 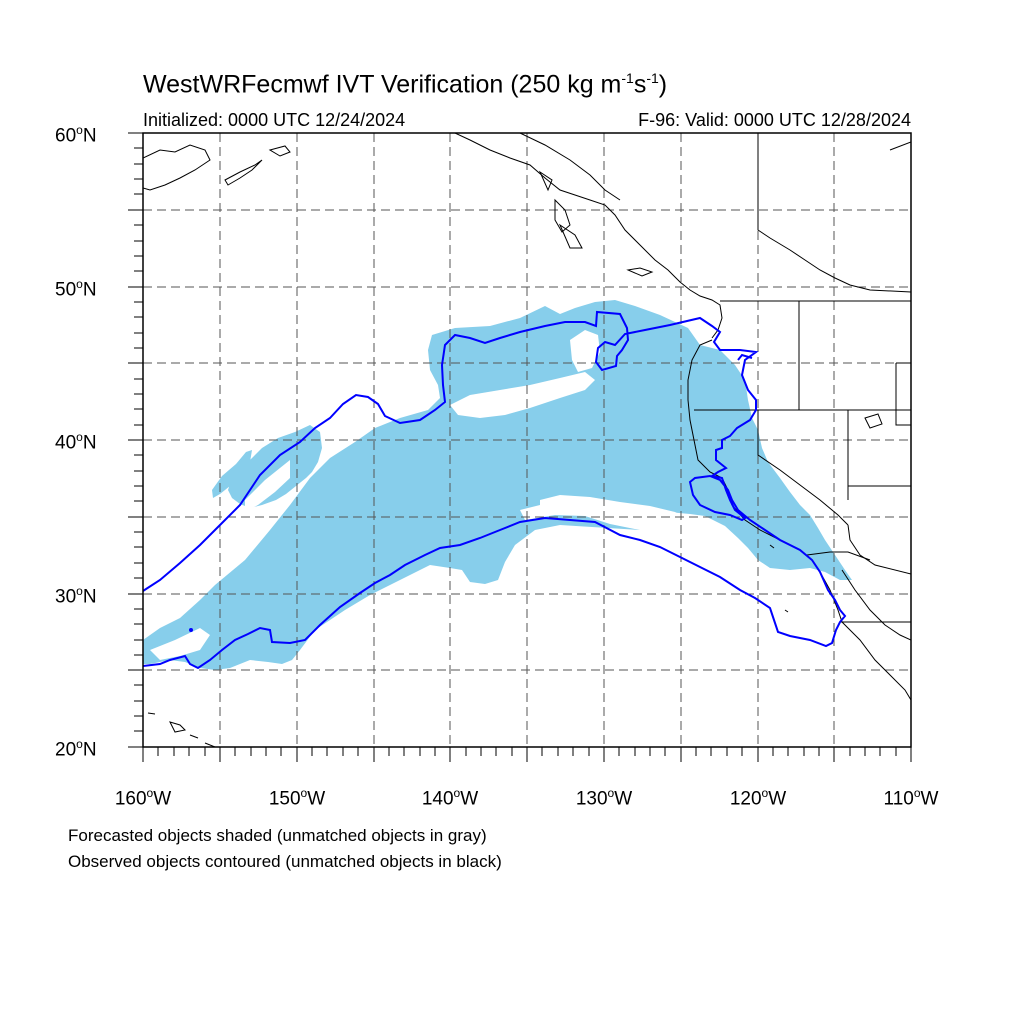 I want to click on lat-label-40n: 40oN, so click(x=76, y=442).